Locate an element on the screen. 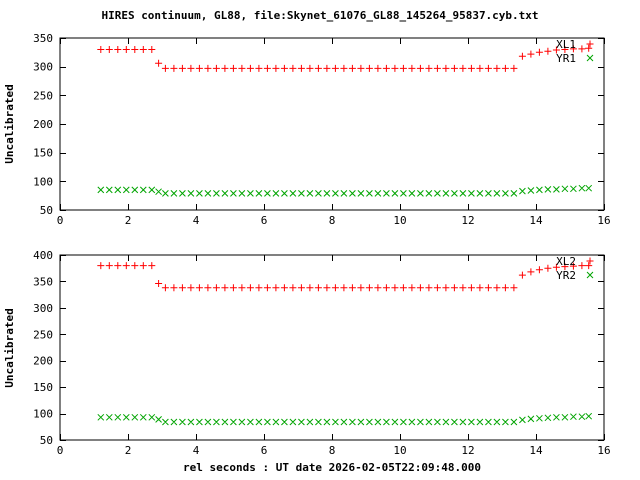 Image resolution: width=640 pixels, height=480 pixels. legend-marker-YR2-icon is located at coordinates (590, 275).